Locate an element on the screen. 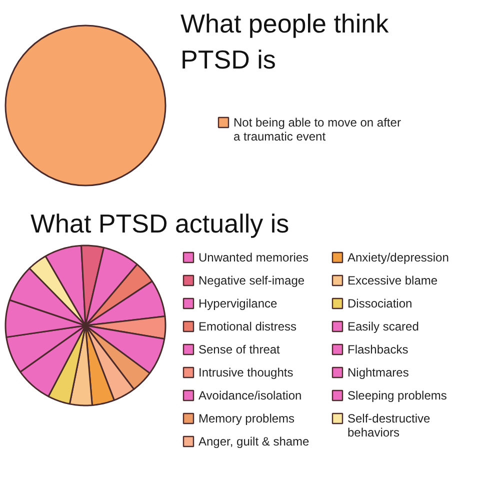 The image size is (488, 479). legend-label: Unwanted memories is located at coordinates (253, 257).